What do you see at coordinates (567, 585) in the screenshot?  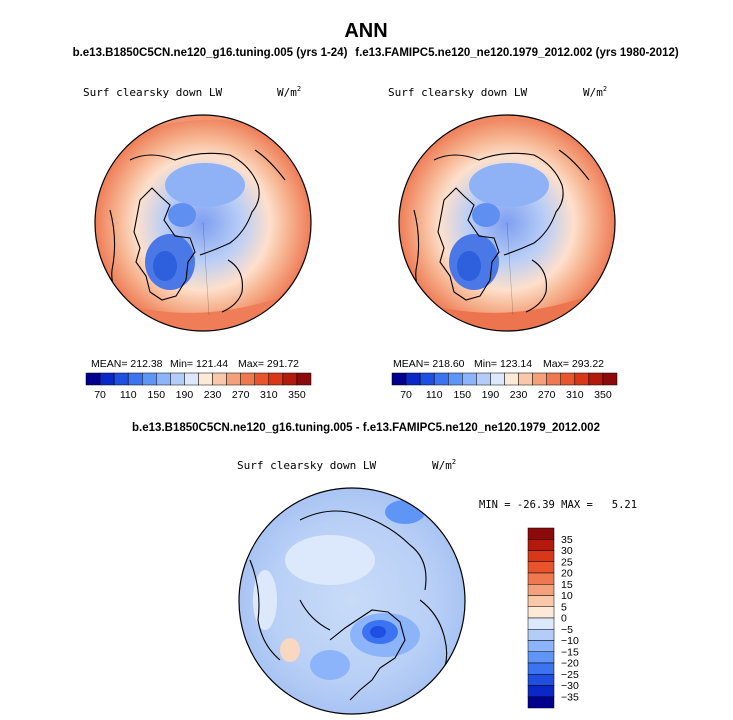 I see `panel3-colorbar-tick-label: 15` at bounding box center [567, 585].